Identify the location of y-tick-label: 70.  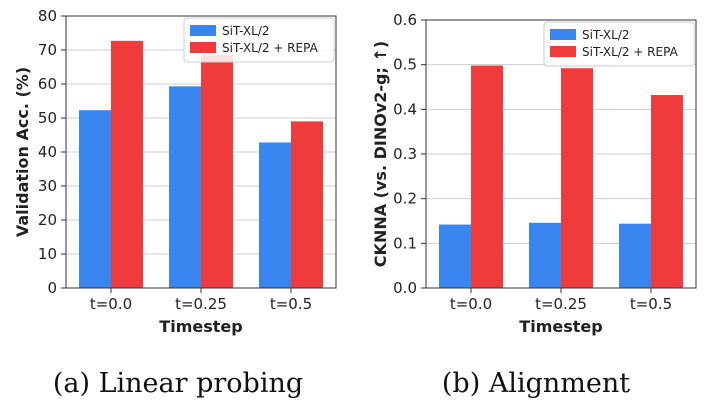
(47, 50).